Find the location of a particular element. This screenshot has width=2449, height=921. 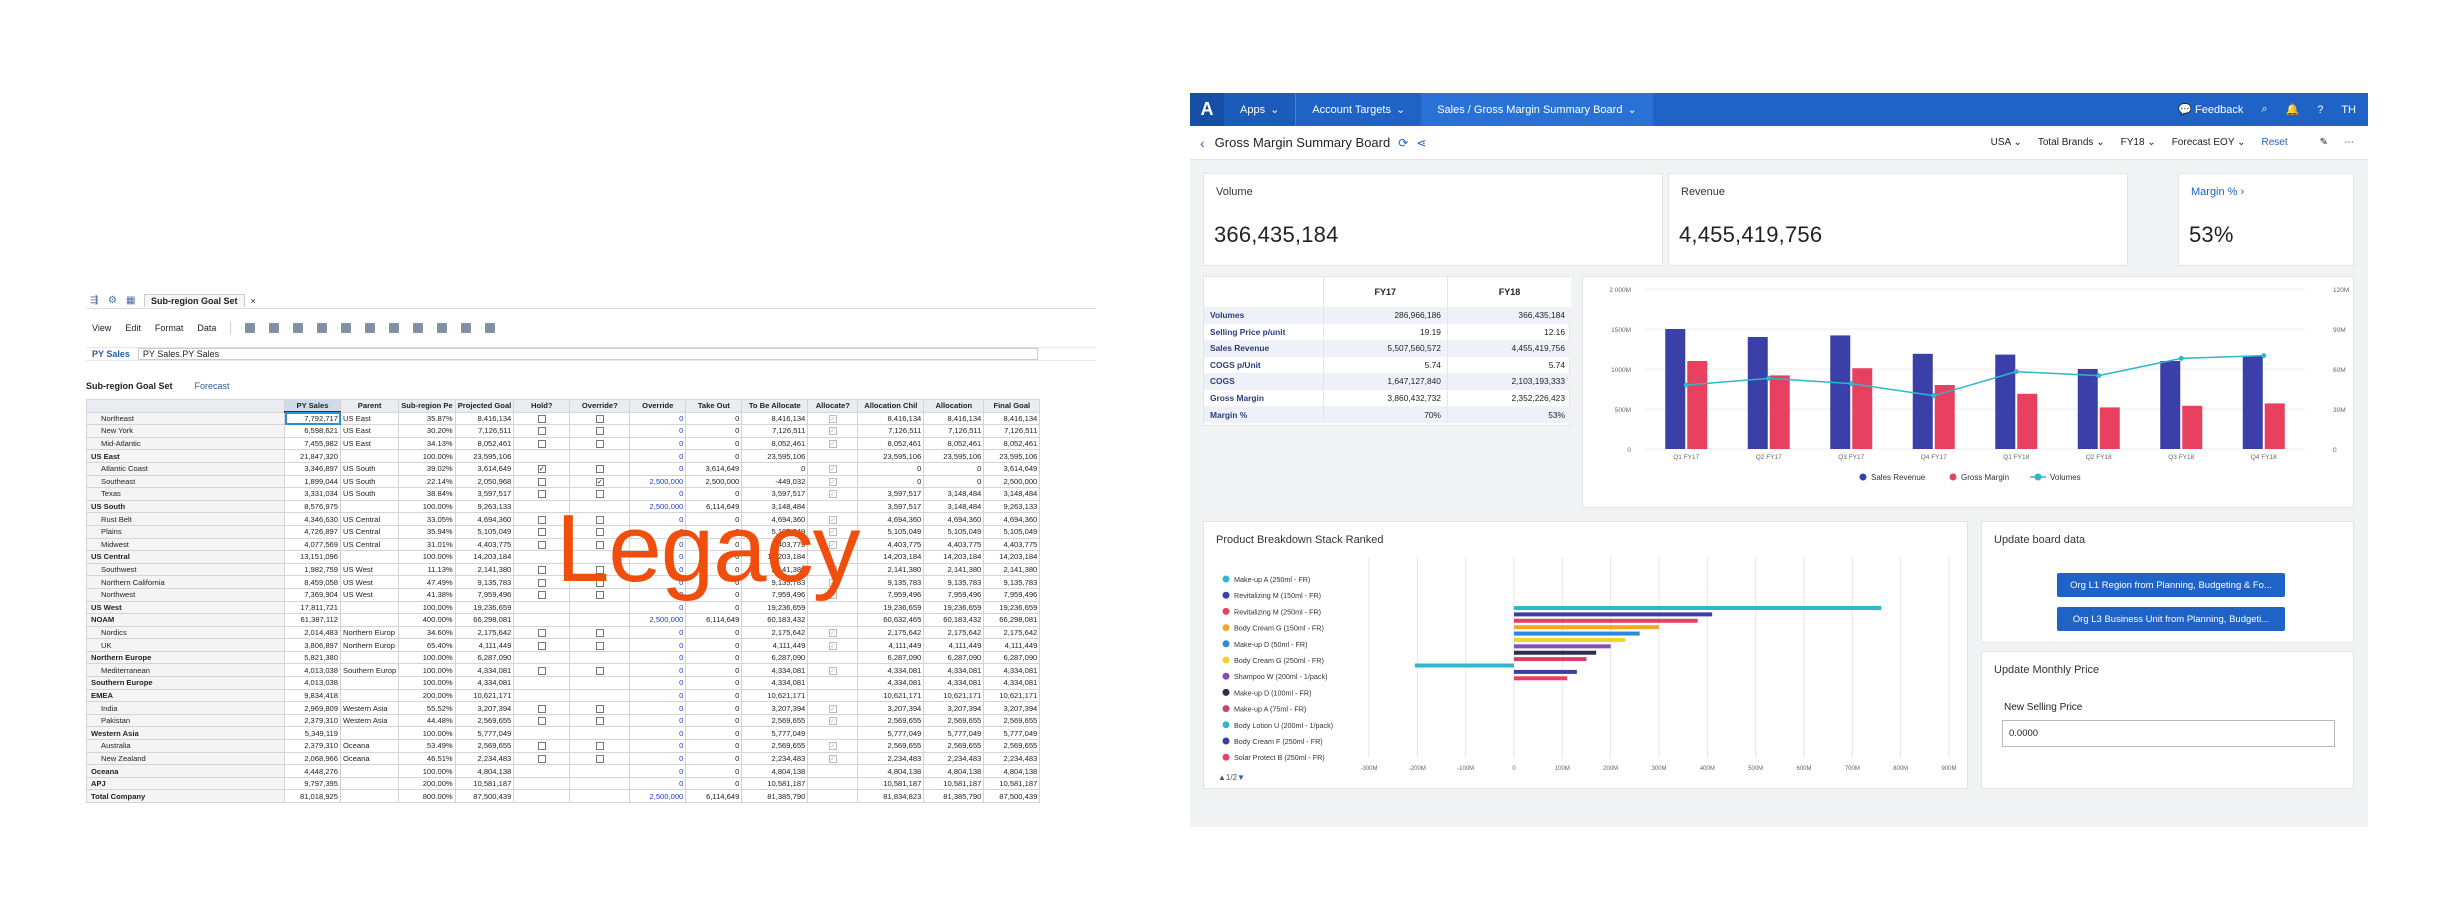

grid-cell: 2,500,000 is located at coordinates (658, 620).